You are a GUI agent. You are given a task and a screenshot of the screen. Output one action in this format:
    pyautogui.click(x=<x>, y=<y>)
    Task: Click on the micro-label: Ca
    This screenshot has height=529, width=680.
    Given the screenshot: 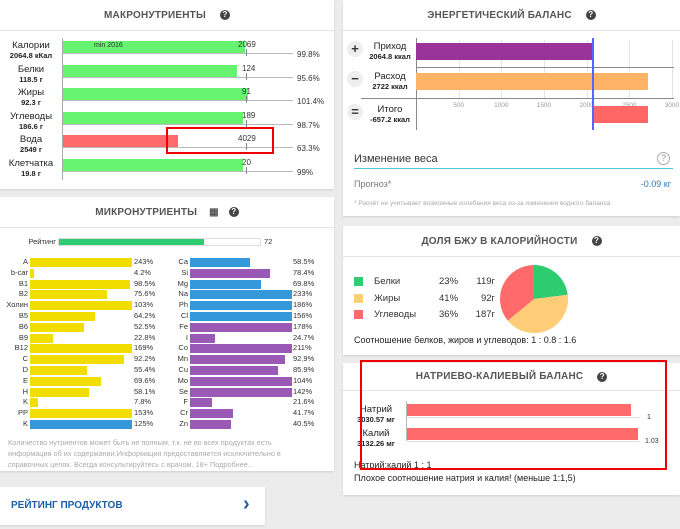 What is the action you would take?
    pyautogui.click(x=183, y=261)
    